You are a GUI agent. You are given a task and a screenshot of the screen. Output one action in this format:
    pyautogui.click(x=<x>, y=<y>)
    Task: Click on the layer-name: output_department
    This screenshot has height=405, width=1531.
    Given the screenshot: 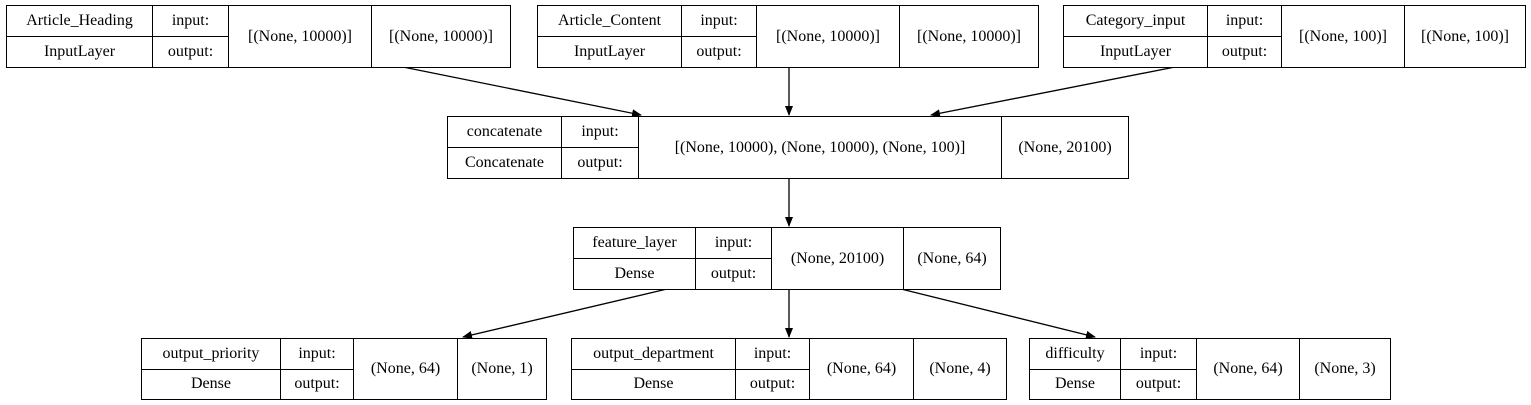 What is the action you would take?
    pyautogui.click(x=653, y=354)
    